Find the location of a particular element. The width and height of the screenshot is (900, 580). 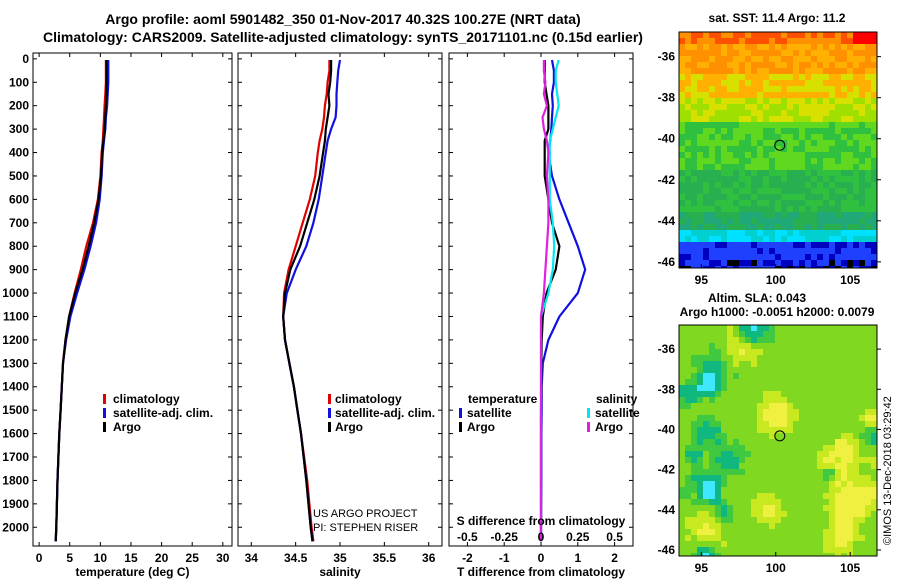

depth-tick-label: 1100 is located at coordinates (16, 316).